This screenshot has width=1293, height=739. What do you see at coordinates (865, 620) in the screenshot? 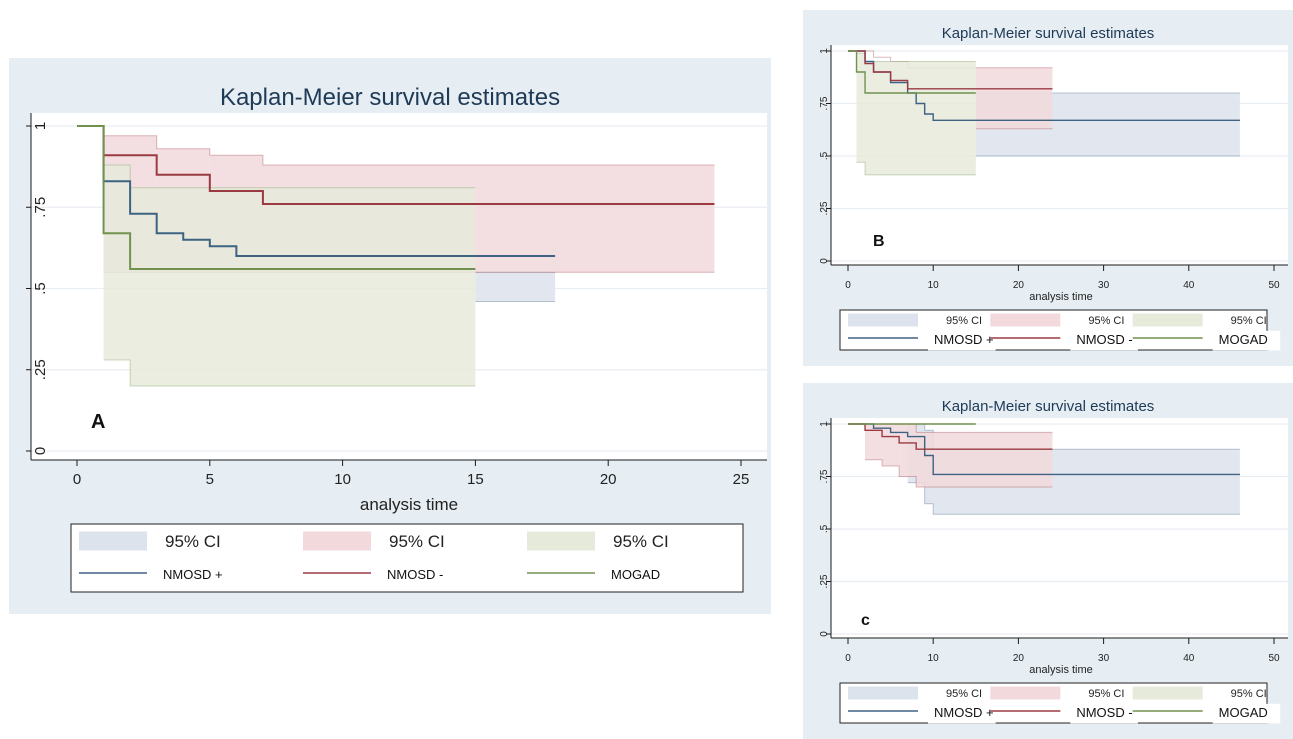
I see `panel-label: c` at bounding box center [865, 620].